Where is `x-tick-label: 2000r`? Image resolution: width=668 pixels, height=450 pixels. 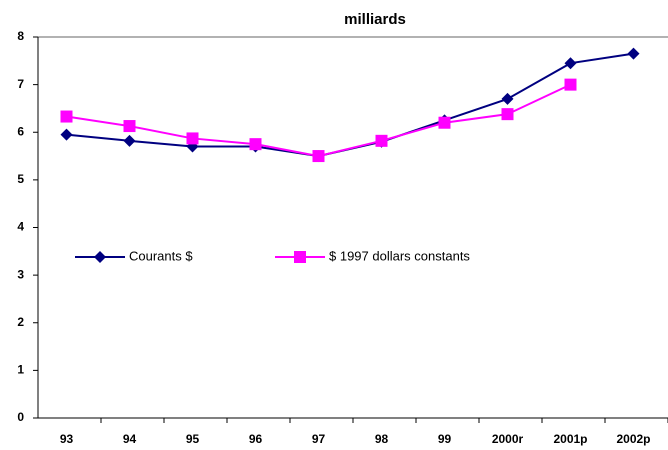 x-tick-label: 2000r is located at coordinates (508, 439).